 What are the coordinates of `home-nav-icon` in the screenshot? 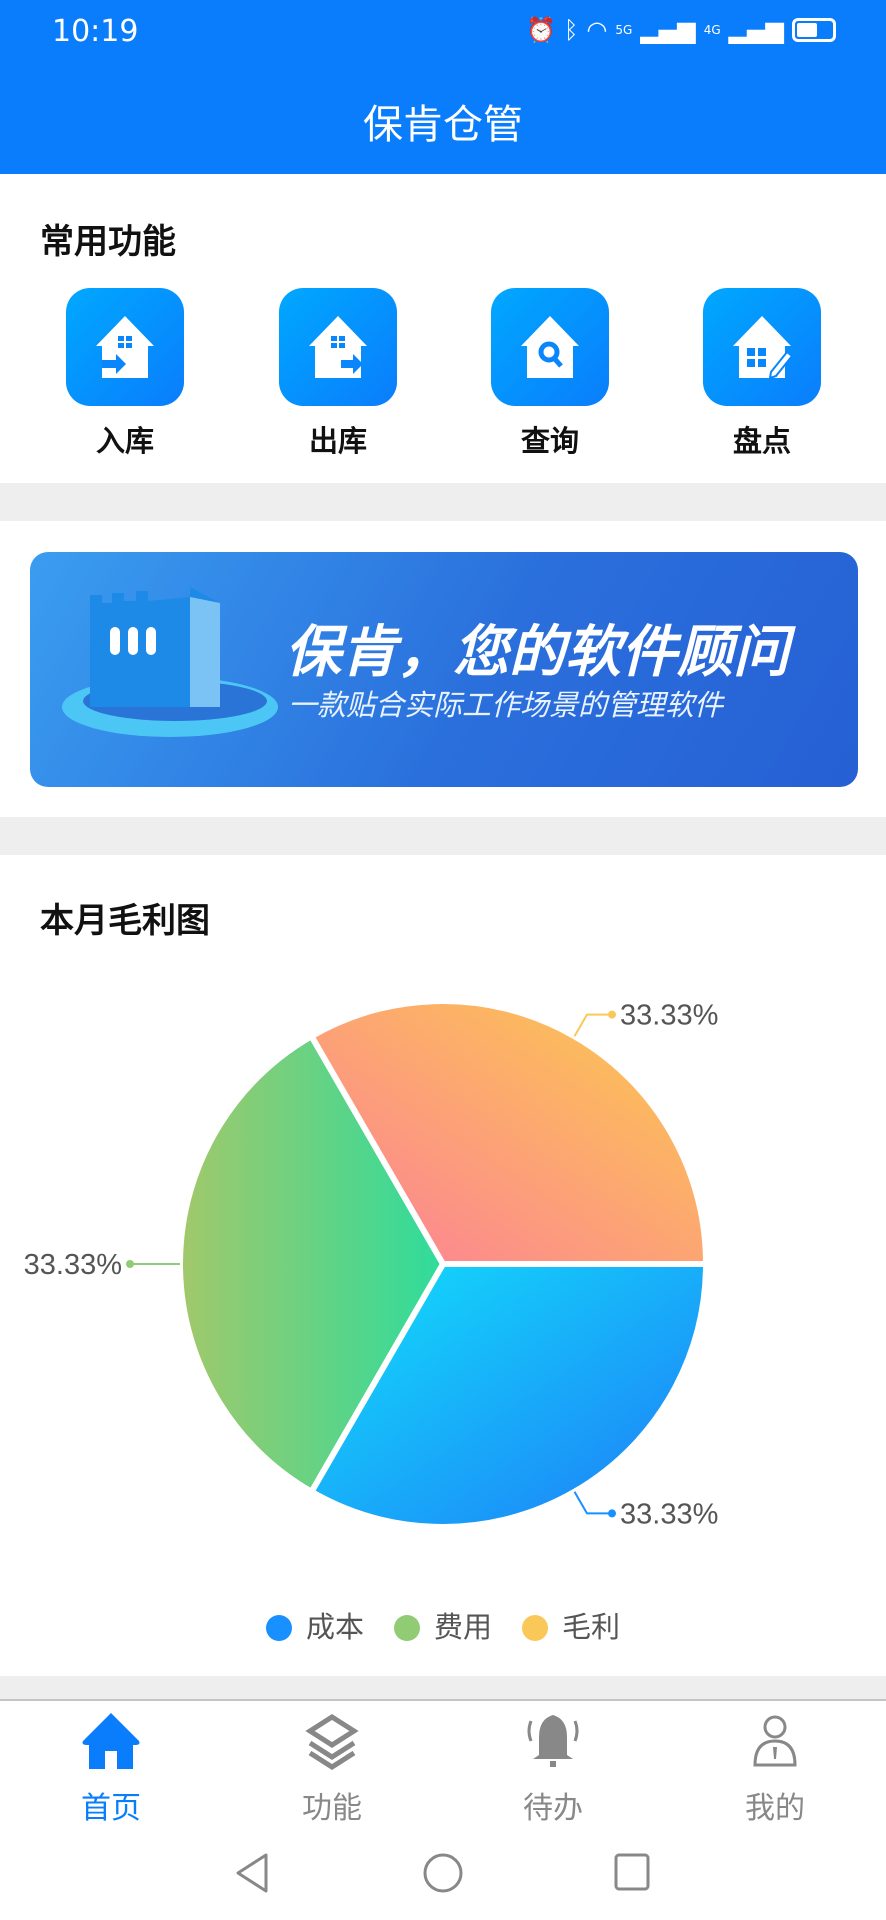 It's located at (443, 1873).